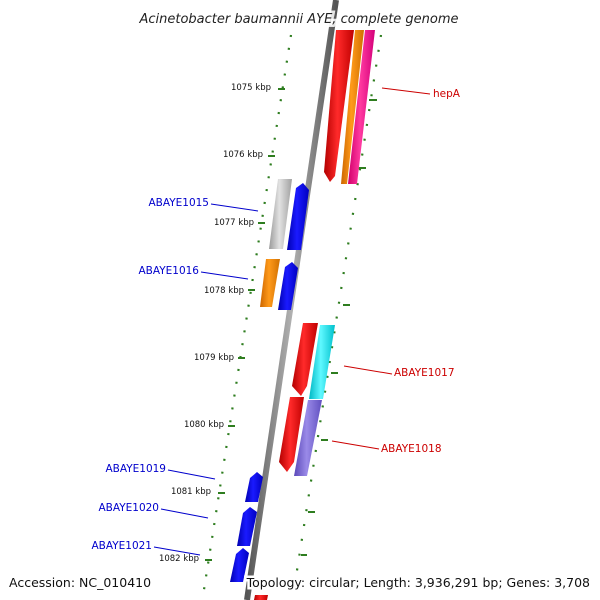 The width and height of the screenshot is (600, 600). I want to click on gene-label-group: ABAYE1019, so click(160, 471).